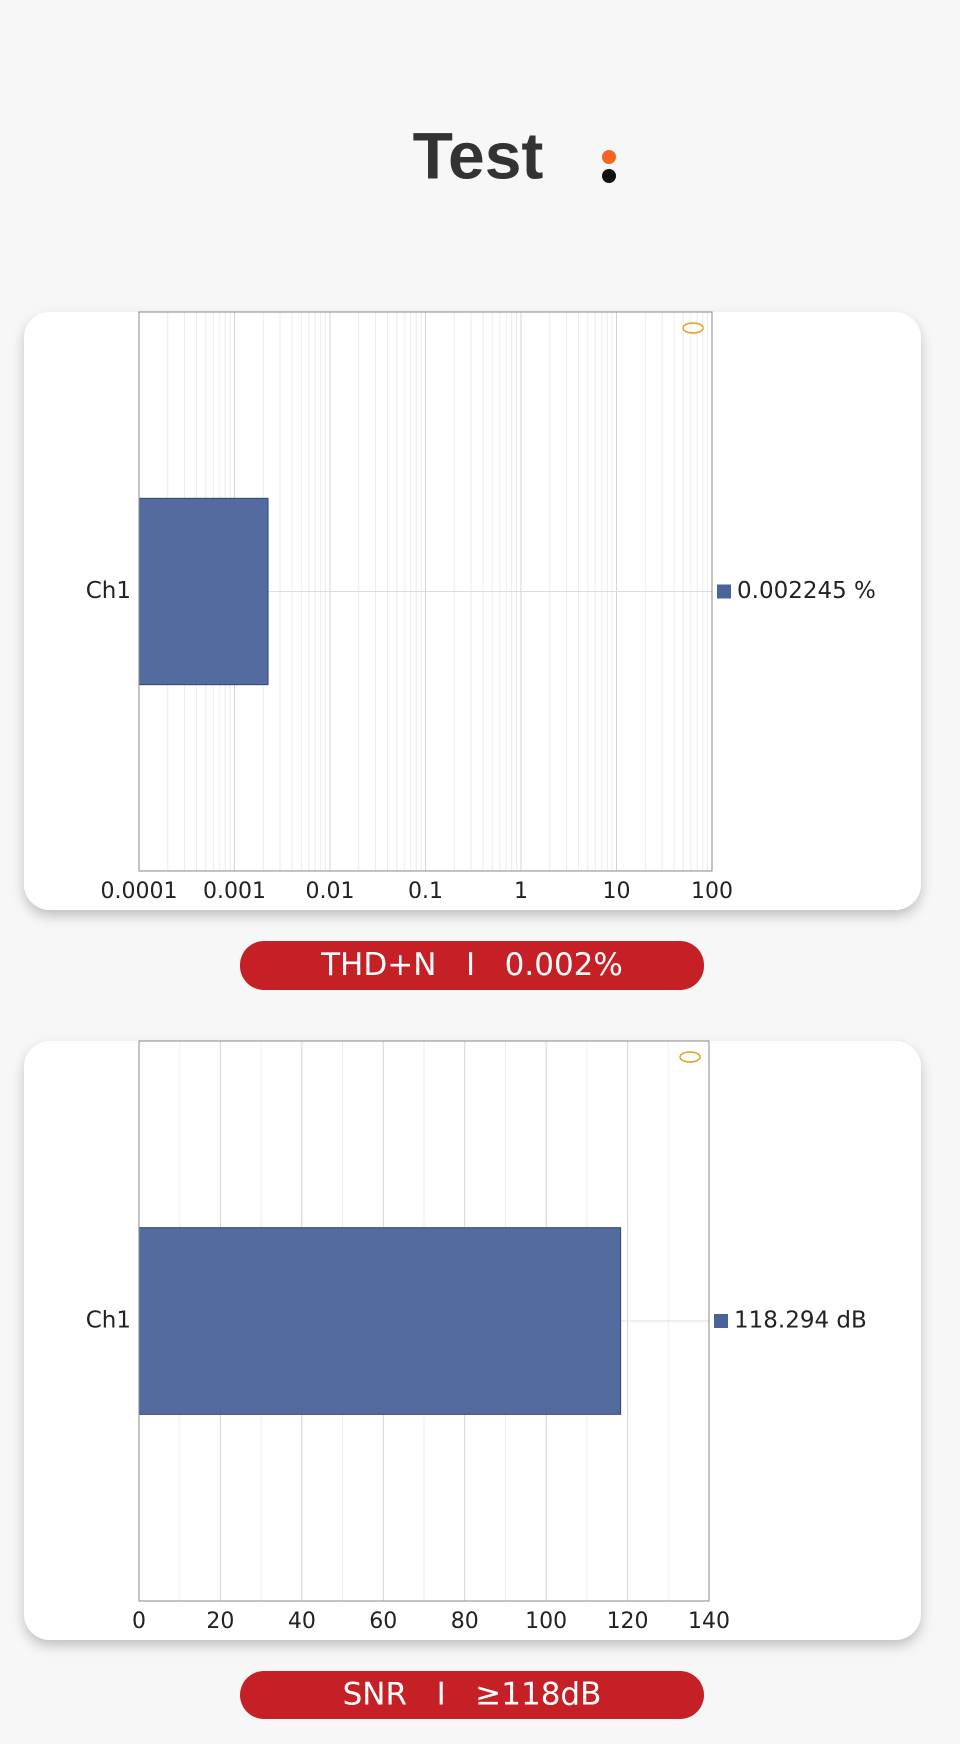 This screenshot has width=960, height=1744. I want to click on x-tick-label: 10, so click(617, 891).